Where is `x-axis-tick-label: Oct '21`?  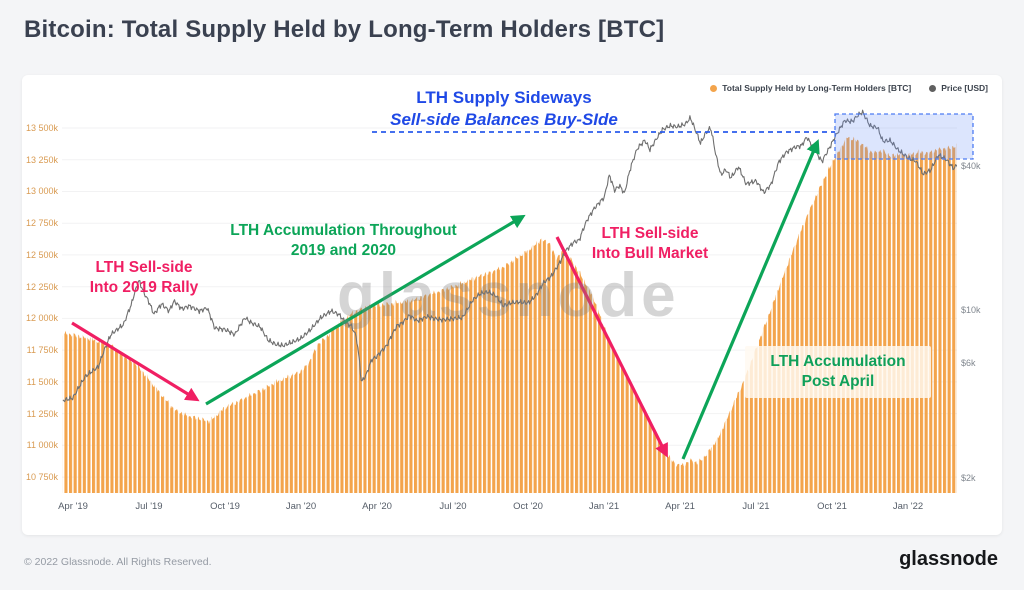 x-axis-tick-label: Oct '21 is located at coordinates (832, 506).